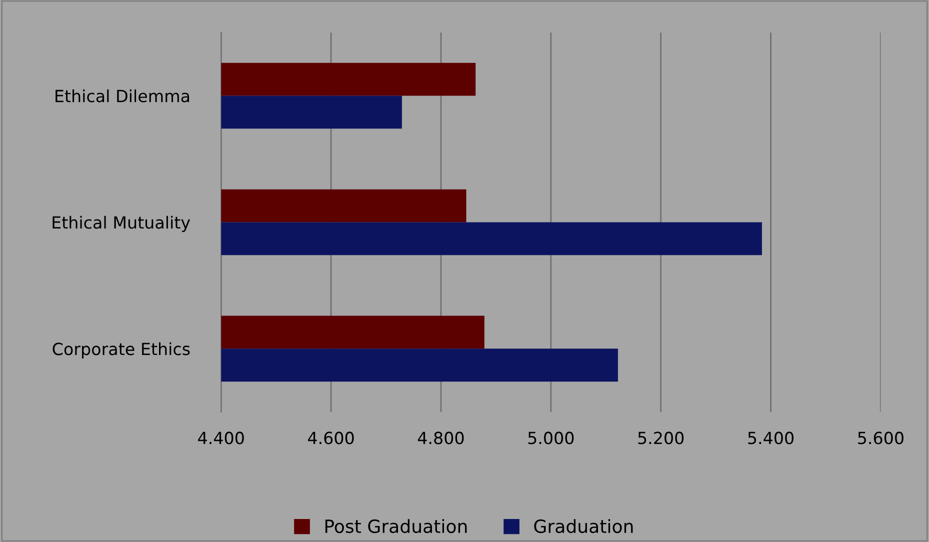  What do you see at coordinates (441, 438) in the screenshot?
I see `x-tick-label: 4.800` at bounding box center [441, 438].